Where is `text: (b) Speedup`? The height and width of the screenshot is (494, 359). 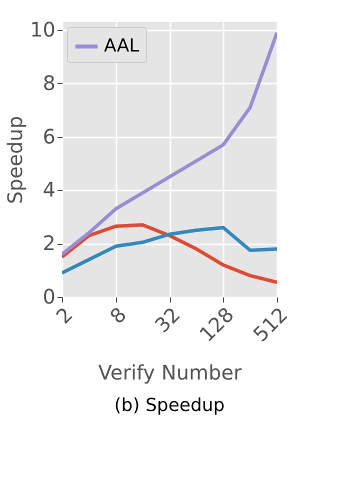 text: (b) Speedup is located at coordinates (169, 405).